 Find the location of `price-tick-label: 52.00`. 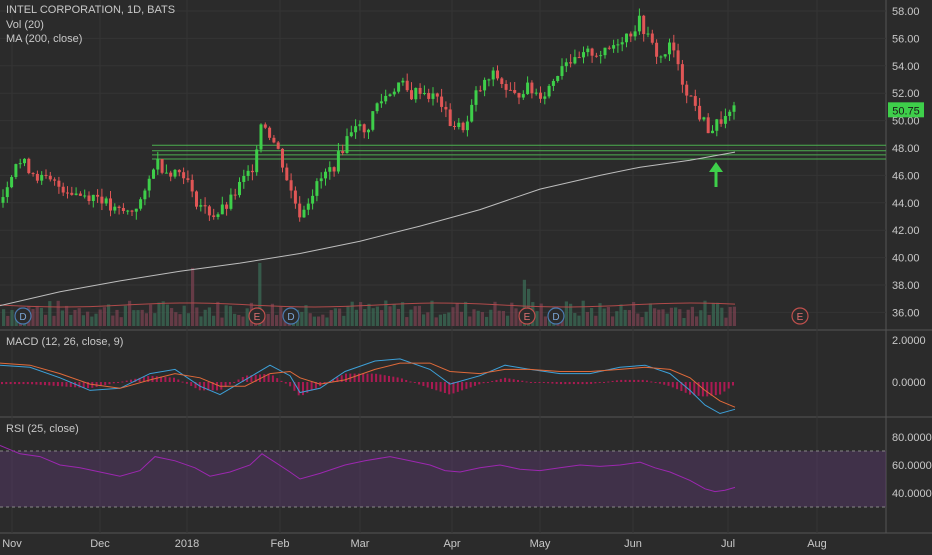

price-tick-label: 52.00 is located at coordinates (906, 94).